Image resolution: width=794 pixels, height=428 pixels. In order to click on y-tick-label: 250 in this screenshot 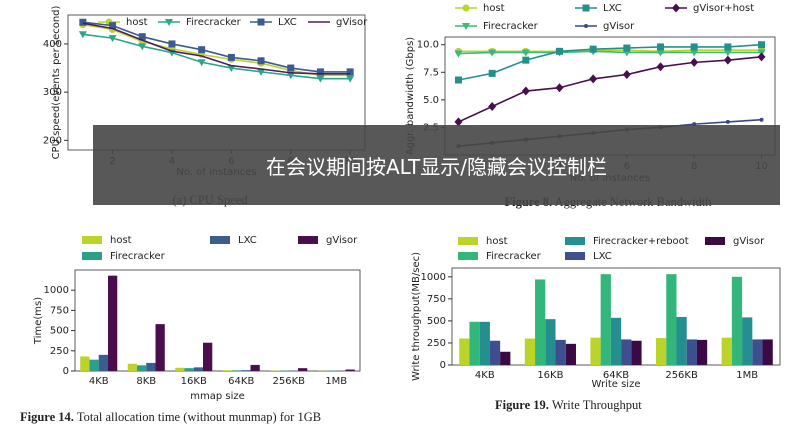, I will do `click(59, 351)`.